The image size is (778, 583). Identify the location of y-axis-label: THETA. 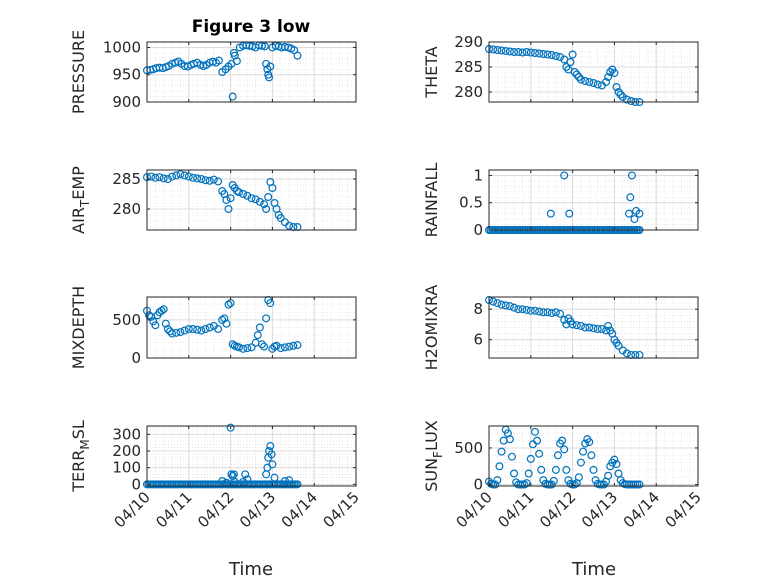
(431, 72).